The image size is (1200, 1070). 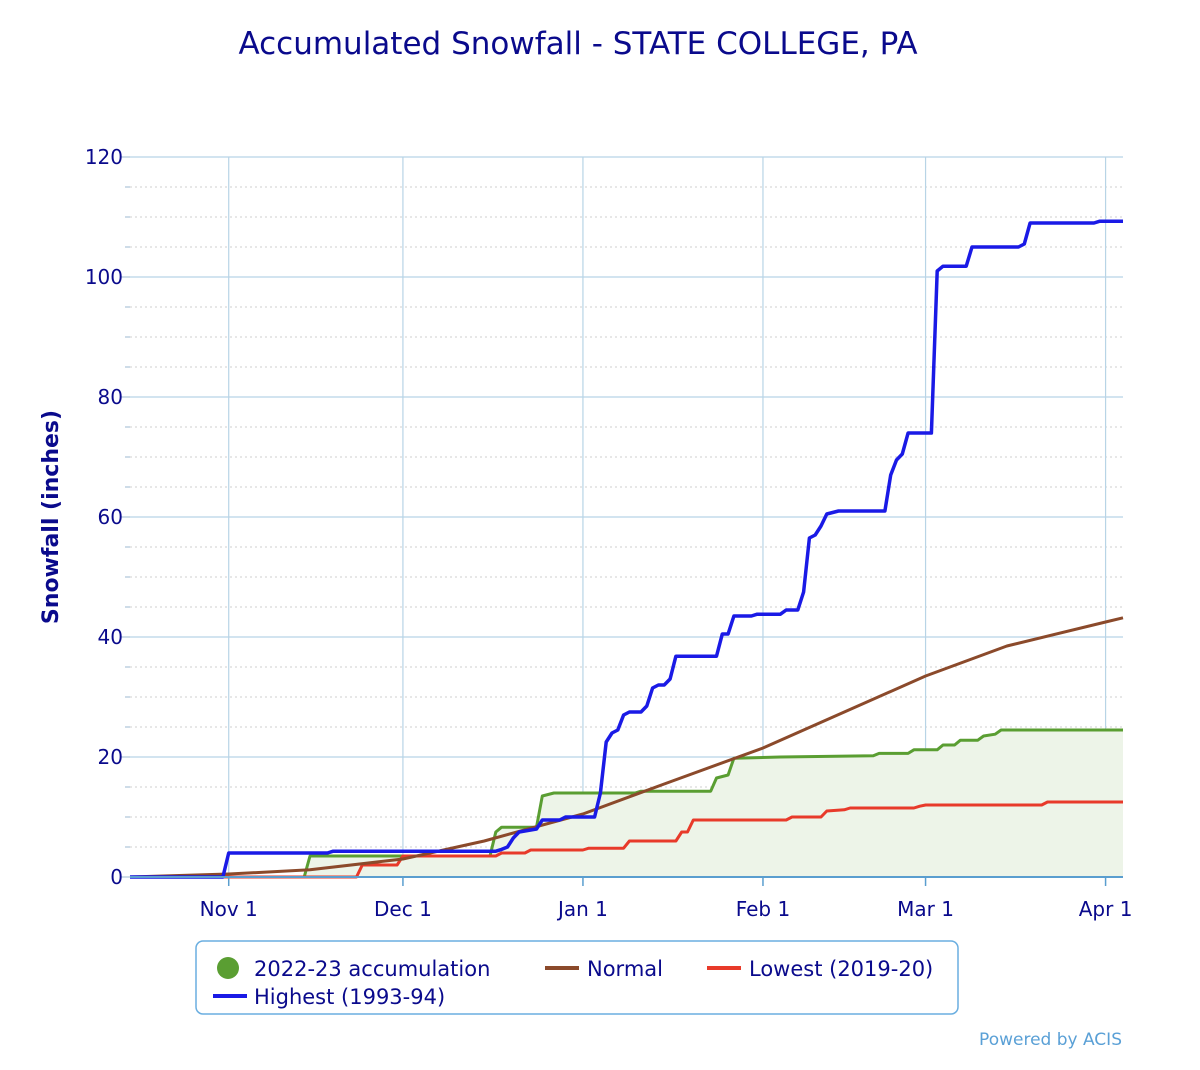 I want to click on x-tick-label: Mar 1, so click(x=925, y=909).